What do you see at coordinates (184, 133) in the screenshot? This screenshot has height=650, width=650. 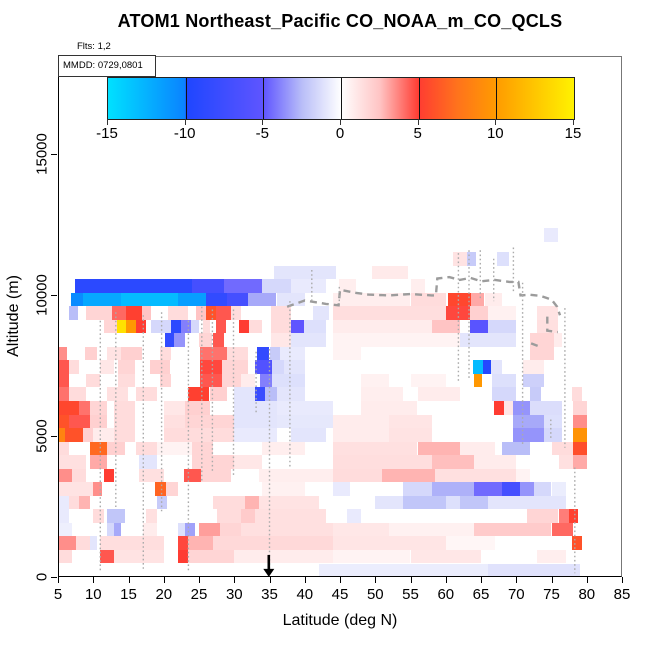 I see `colorbar-tick-label: -10` at bounding box center [184, 133].